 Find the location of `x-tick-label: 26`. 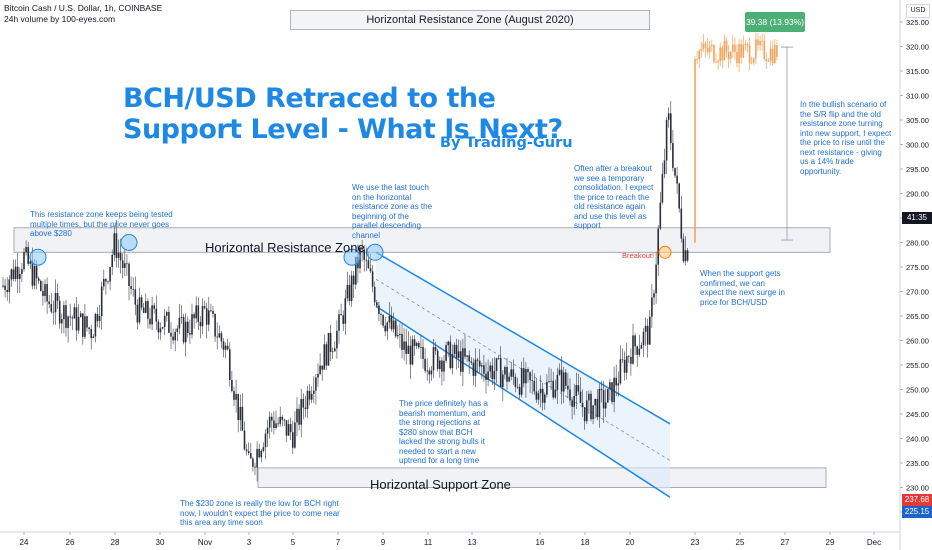

x-tick-label: 26 is located at coordinates (70, 542).